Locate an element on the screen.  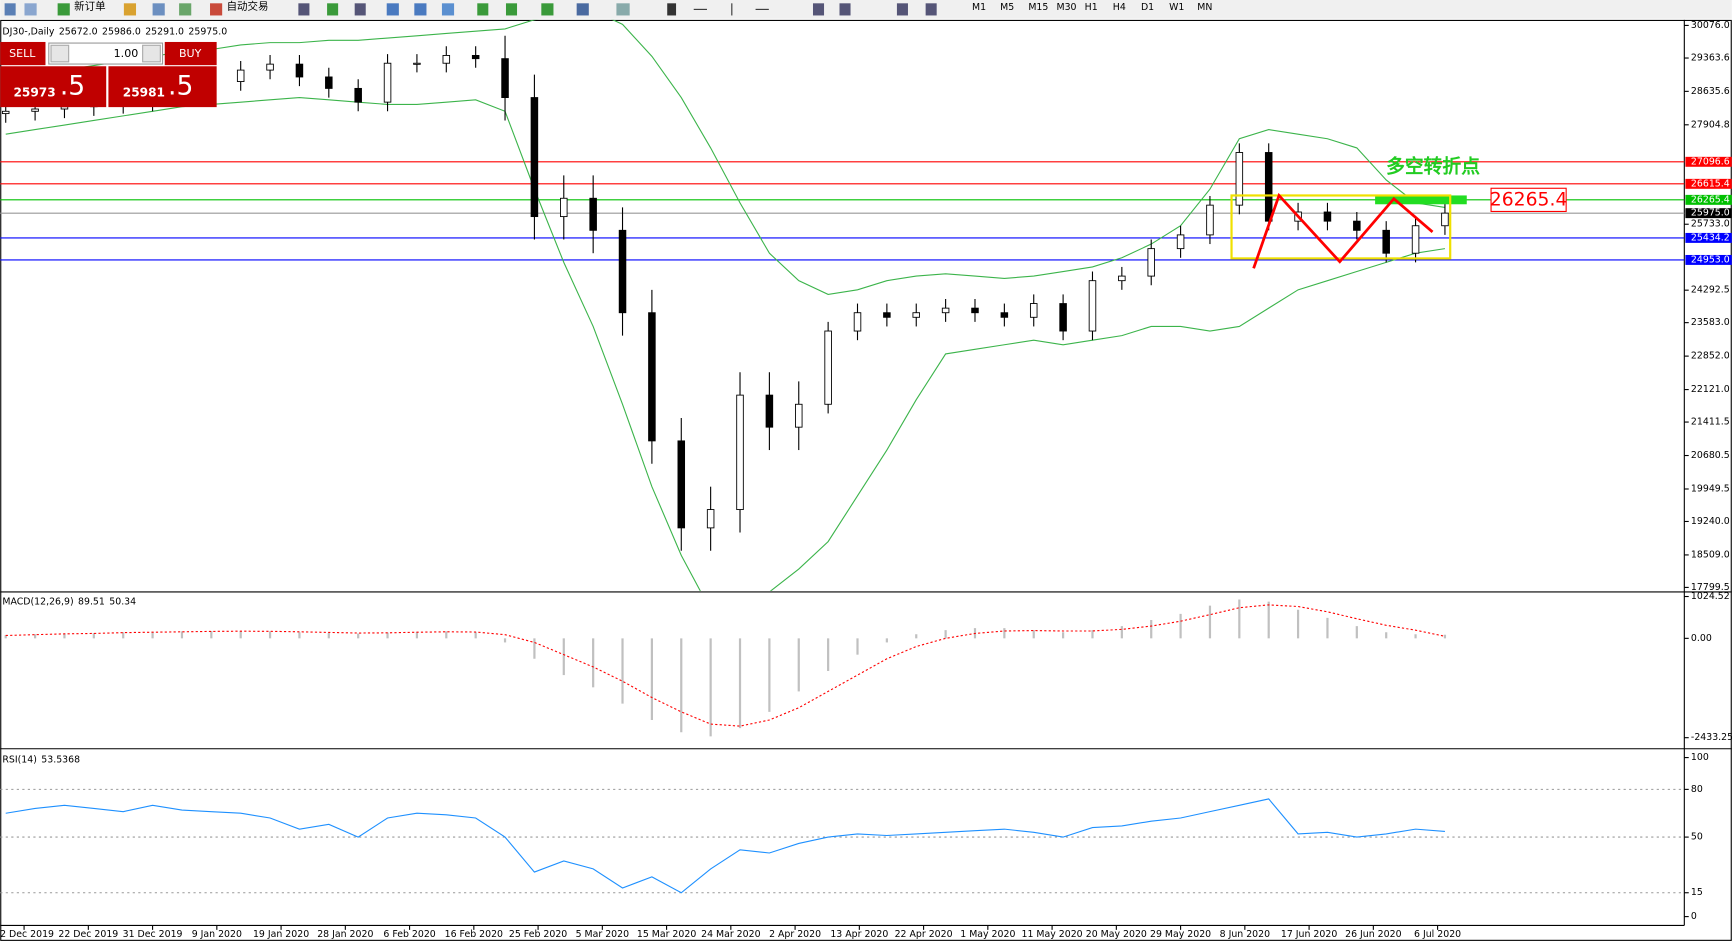
pane-value: 53.5368 is located at coordinates (60, 759).